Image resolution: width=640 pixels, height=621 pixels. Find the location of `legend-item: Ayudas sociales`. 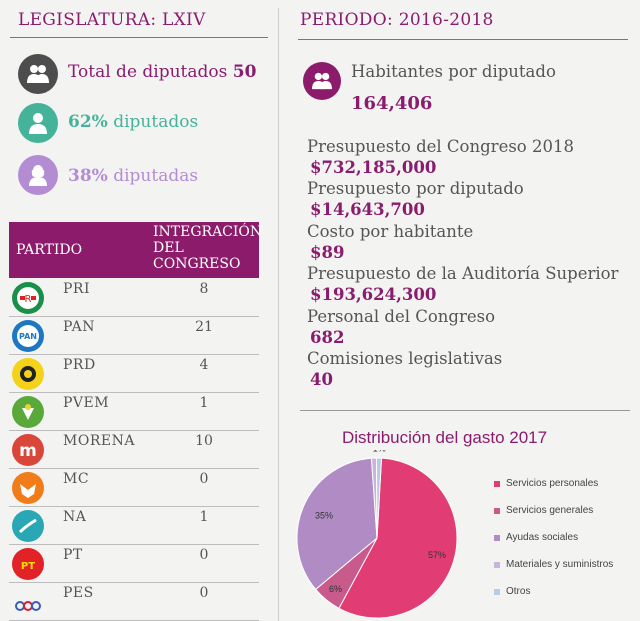

legend-item: Ayudas sociales is located at coordinates (536, 537).